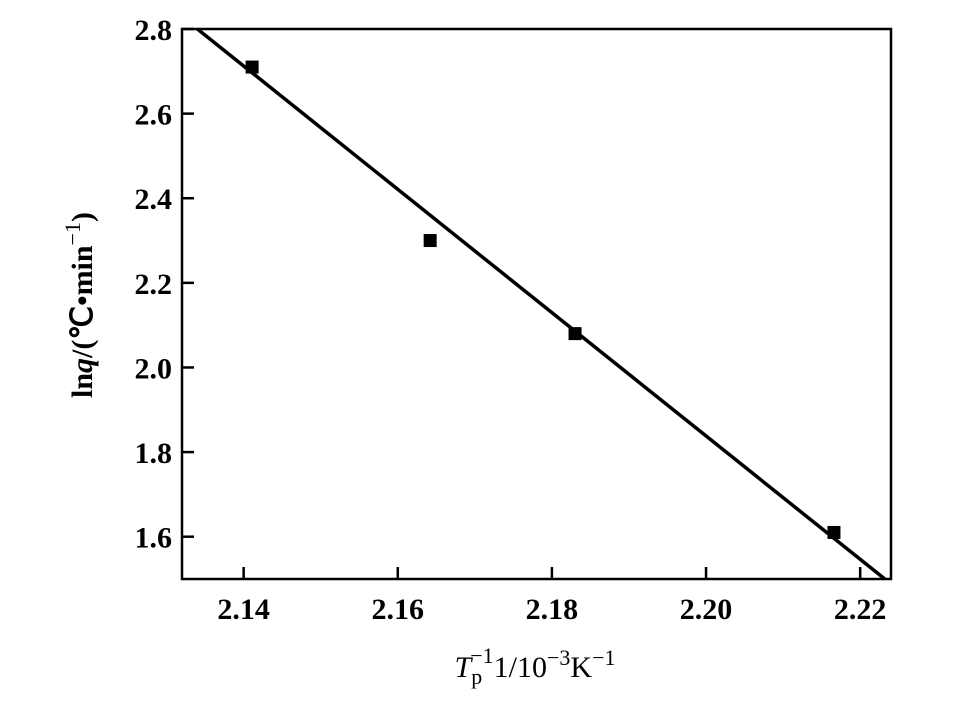 The image size is (970, 701). I want to click on y-tick-label: 1.6, so click(154, 538).